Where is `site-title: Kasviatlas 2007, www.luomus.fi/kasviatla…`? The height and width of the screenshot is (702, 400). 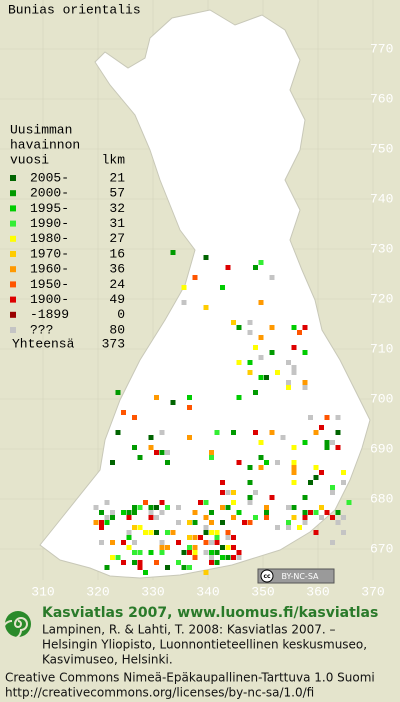
site-title: Kasviatlas 2007, www.luomus.fi/kasviatla… is located at coordinates (210, 613).